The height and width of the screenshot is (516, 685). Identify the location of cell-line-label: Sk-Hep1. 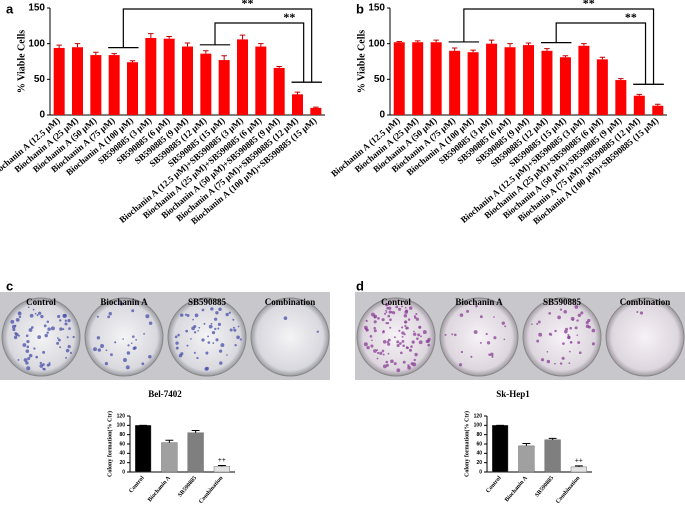
(513, 394).